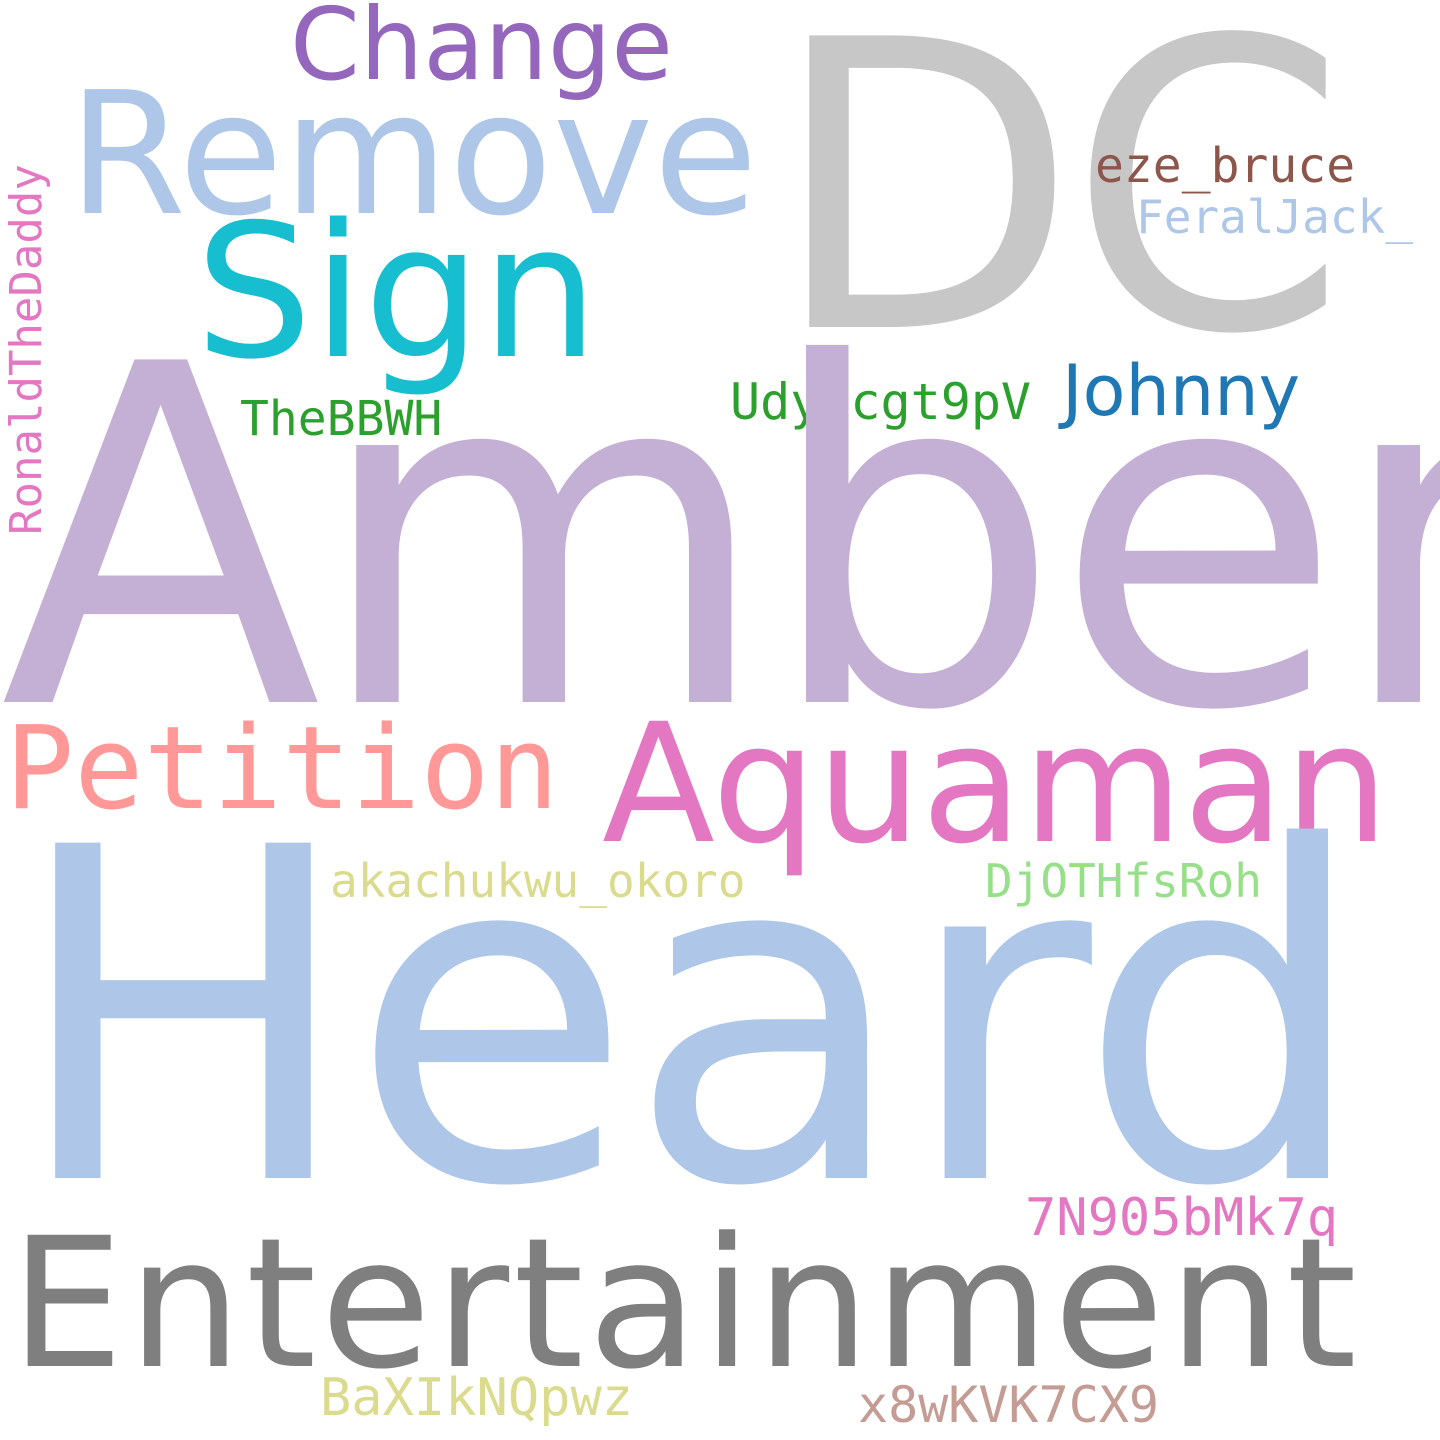 The width and height of the screenshot is (1440, 1440). What do you see at coordinates (995, 784) in the screenshot?
I see `word-aquaman: Aquaman` at bounding box center [995, 784].